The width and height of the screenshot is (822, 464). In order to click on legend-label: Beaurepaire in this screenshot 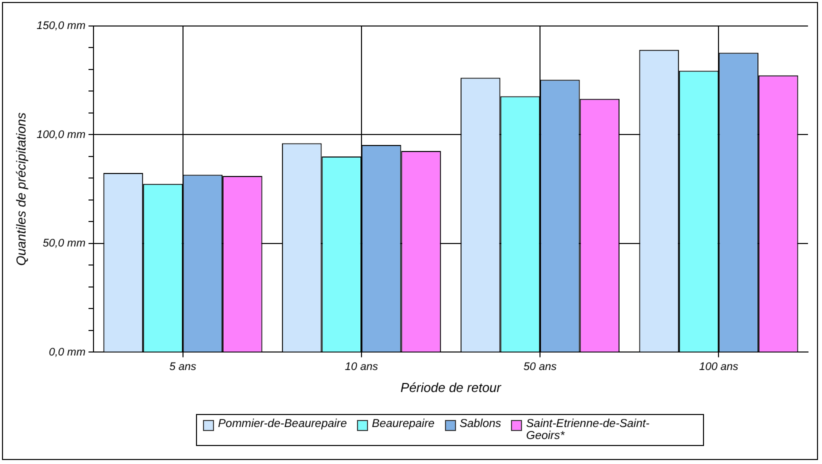, I will do `click(403, 424)`.